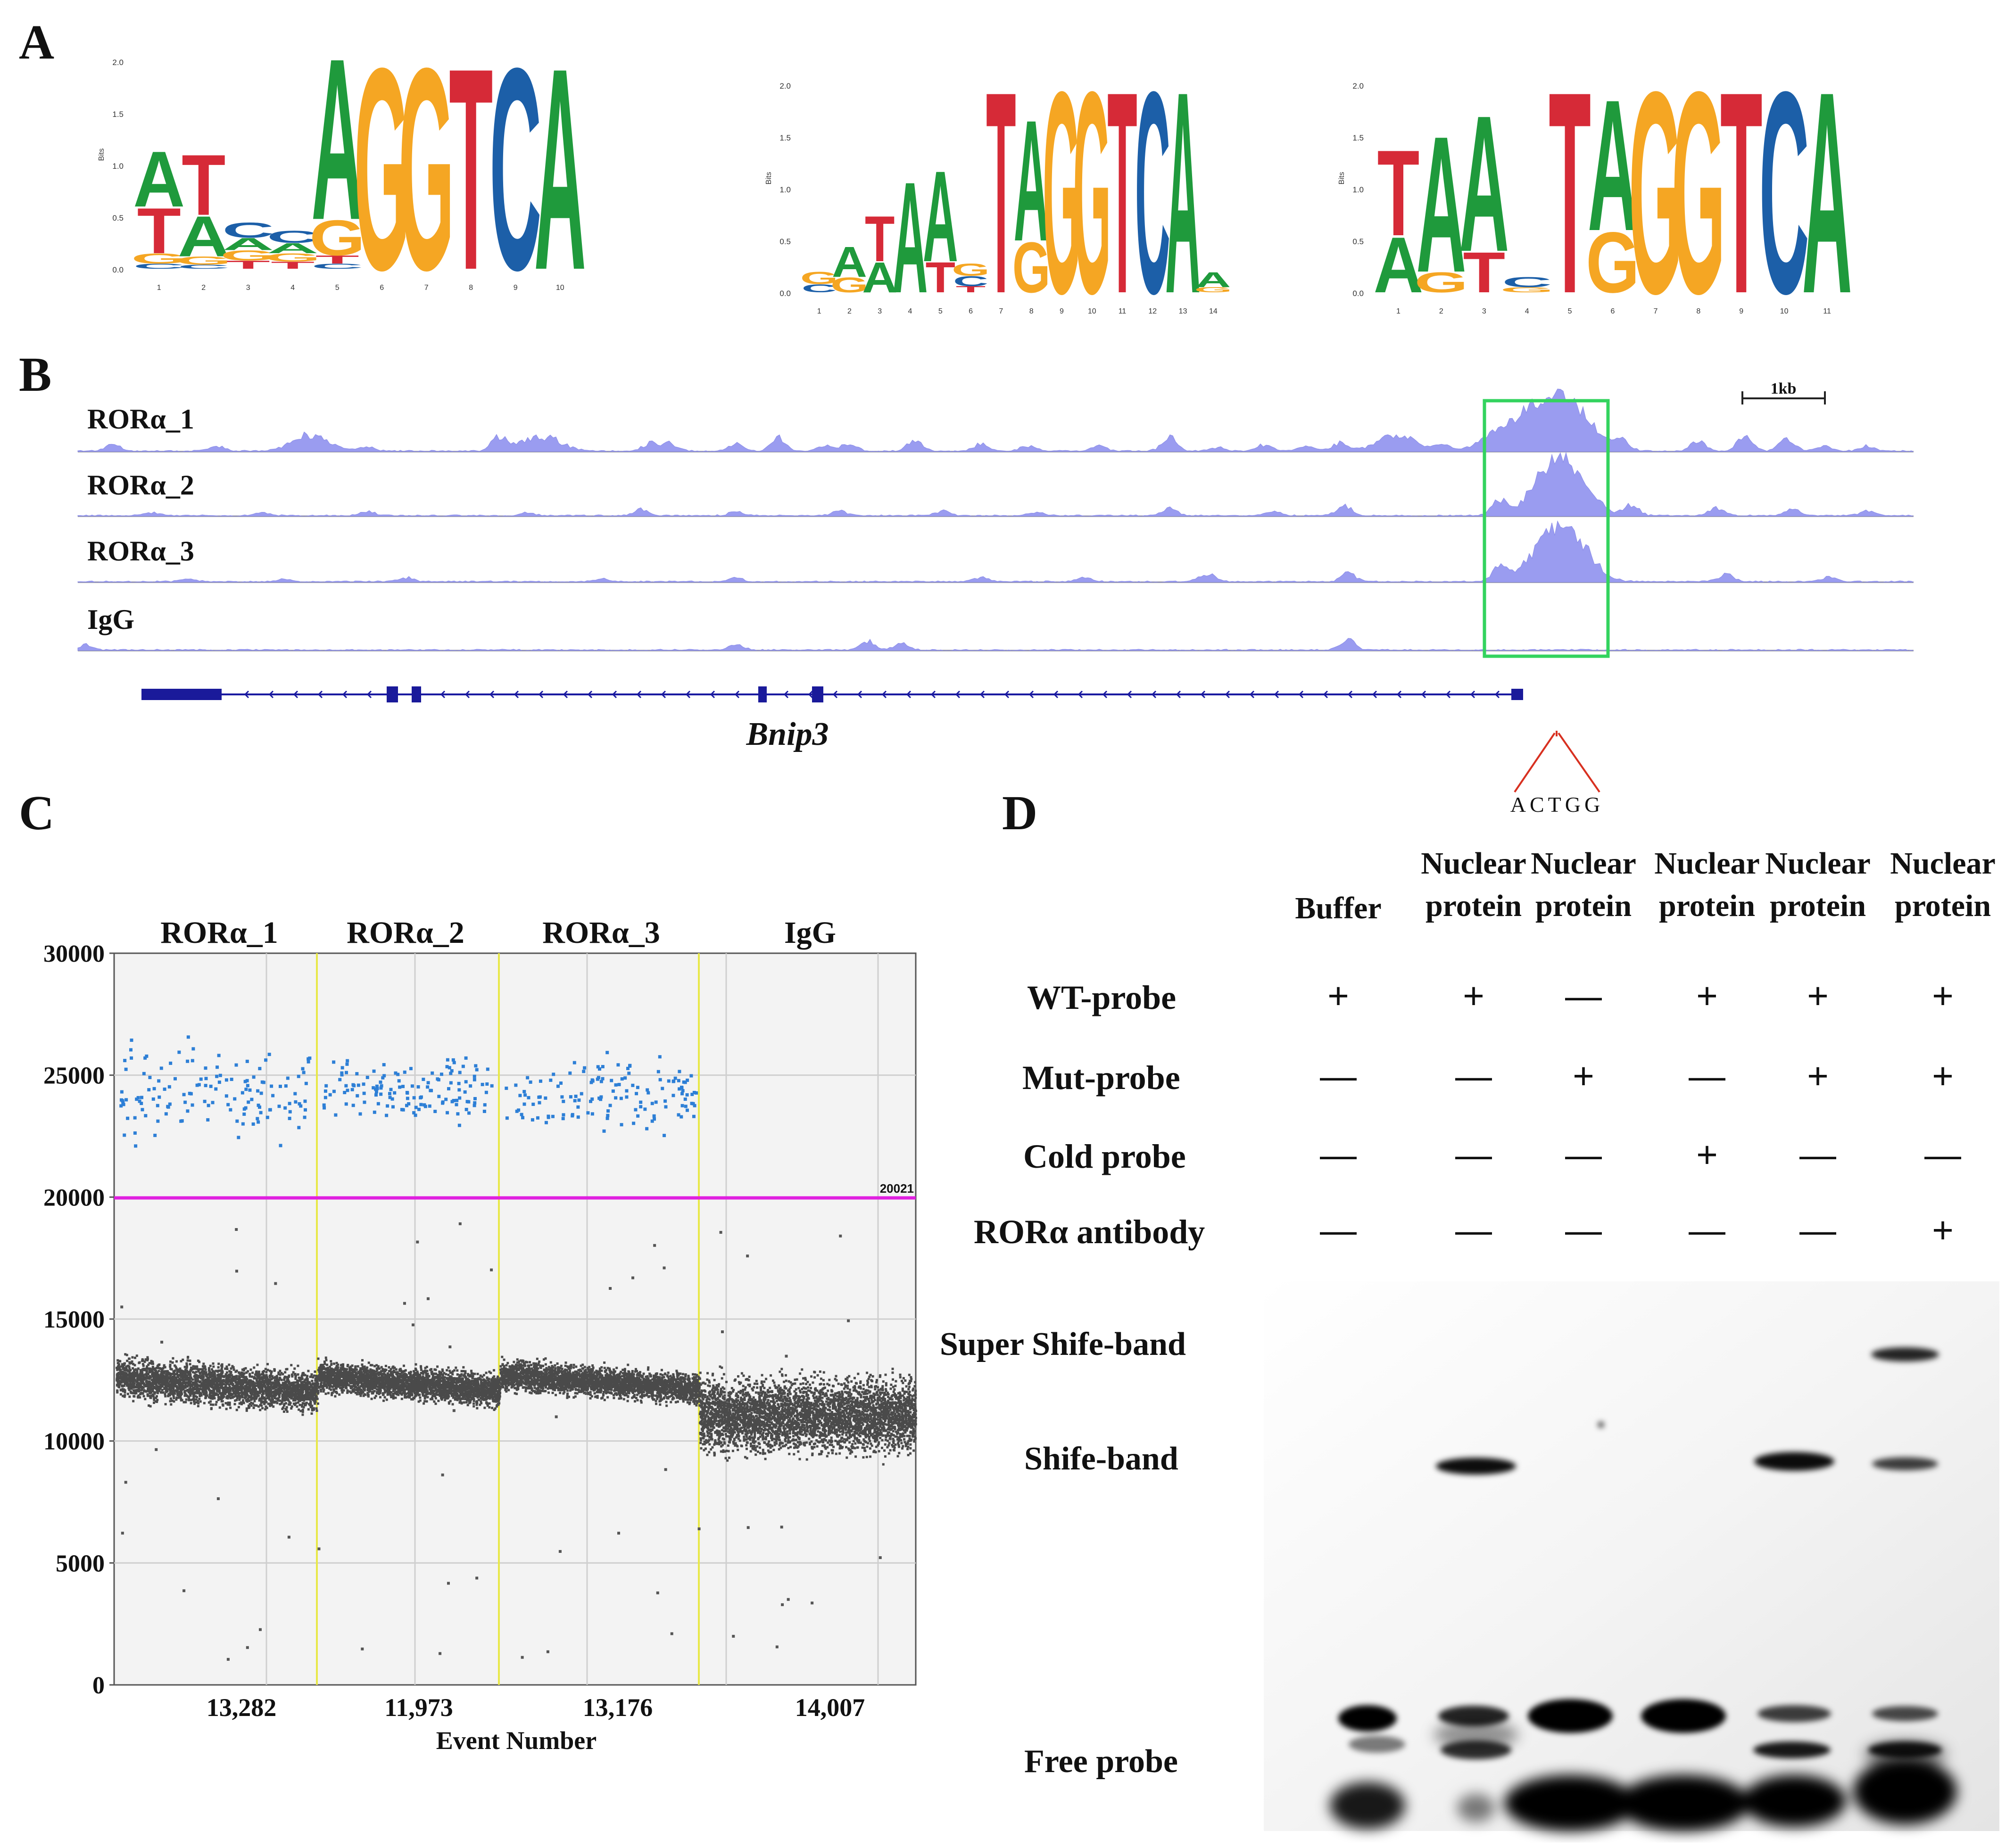 The height and width of the screenshot is (1848, 2014). What do you see at coordinates (601, 933) in the screenshot?
I see `well-label: RORα_3` at bounding box center [601, 933].